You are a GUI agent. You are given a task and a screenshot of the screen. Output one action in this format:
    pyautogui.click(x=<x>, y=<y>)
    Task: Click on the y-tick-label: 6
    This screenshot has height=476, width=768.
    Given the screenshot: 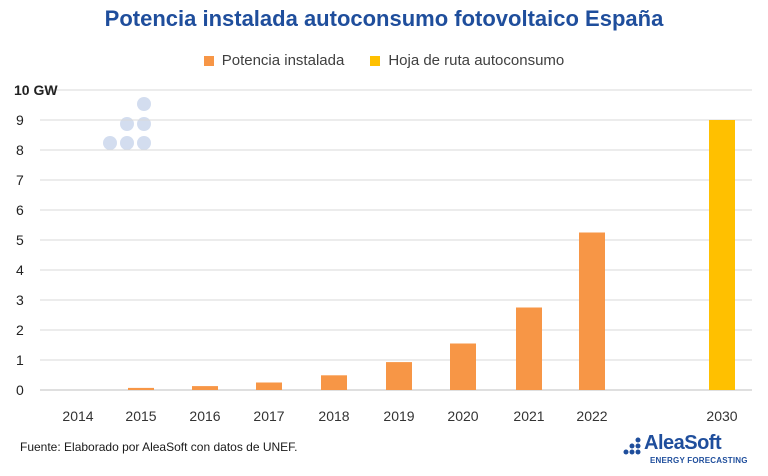 What is the action you would take?
    pyautogui.click(x=20, y=210)
    